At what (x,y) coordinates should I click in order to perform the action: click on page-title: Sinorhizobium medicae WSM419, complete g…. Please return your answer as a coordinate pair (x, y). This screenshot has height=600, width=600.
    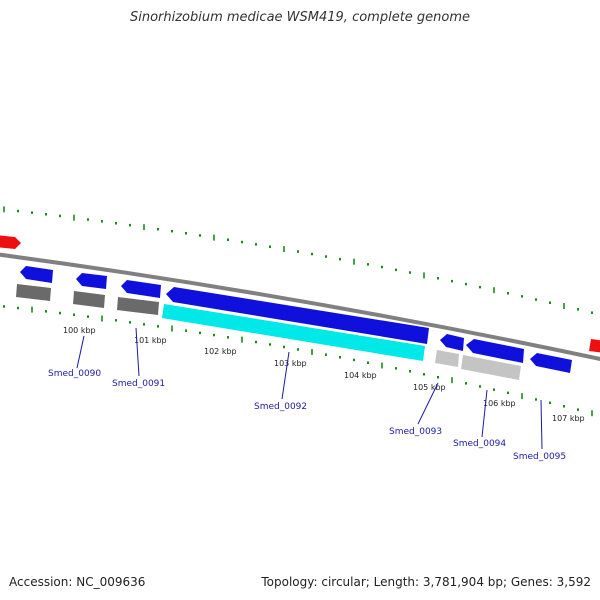
    Looking at the image, I should click on (300, 17).